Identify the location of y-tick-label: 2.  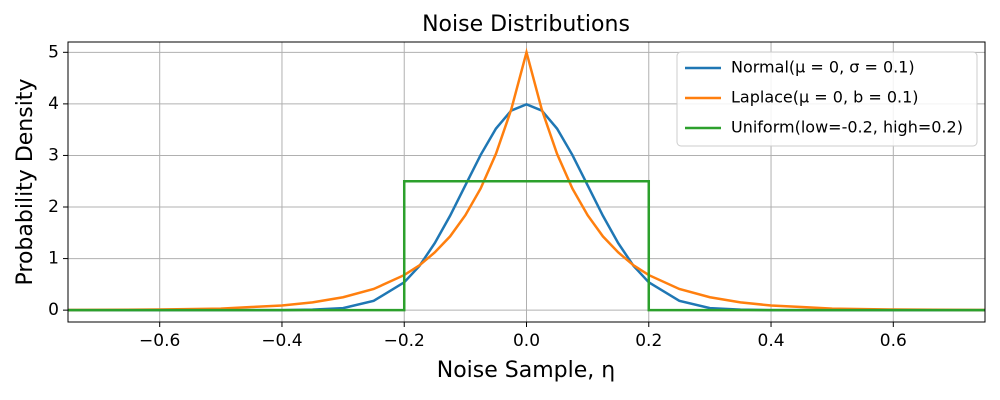
(53, 207).